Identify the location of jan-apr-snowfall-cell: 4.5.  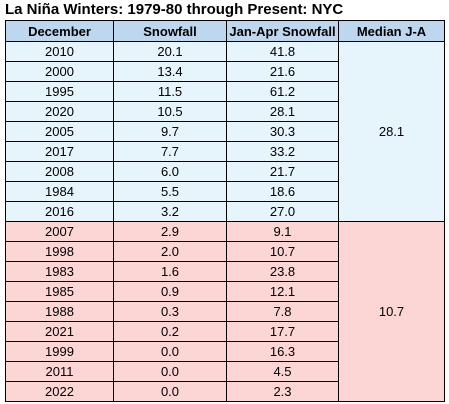
(282, 371).